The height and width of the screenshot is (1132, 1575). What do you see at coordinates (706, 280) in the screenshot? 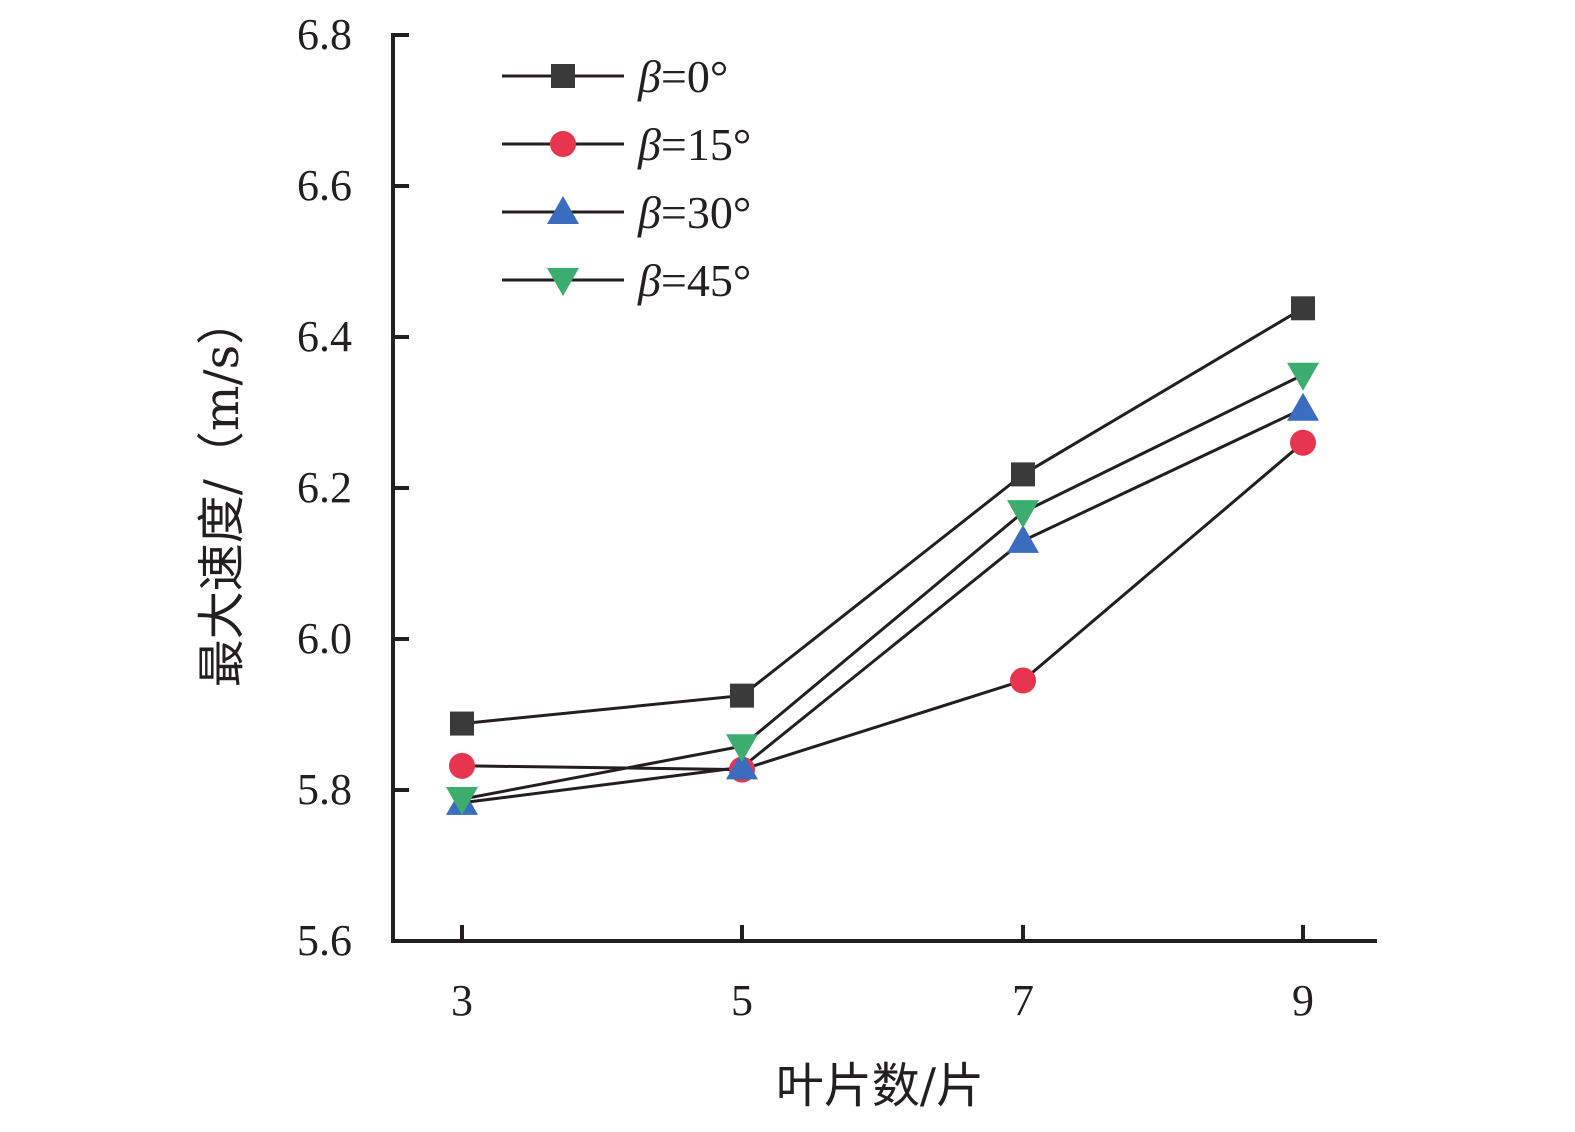
I see `legend-angle-value: =45°` at bounding box center [706, 280].